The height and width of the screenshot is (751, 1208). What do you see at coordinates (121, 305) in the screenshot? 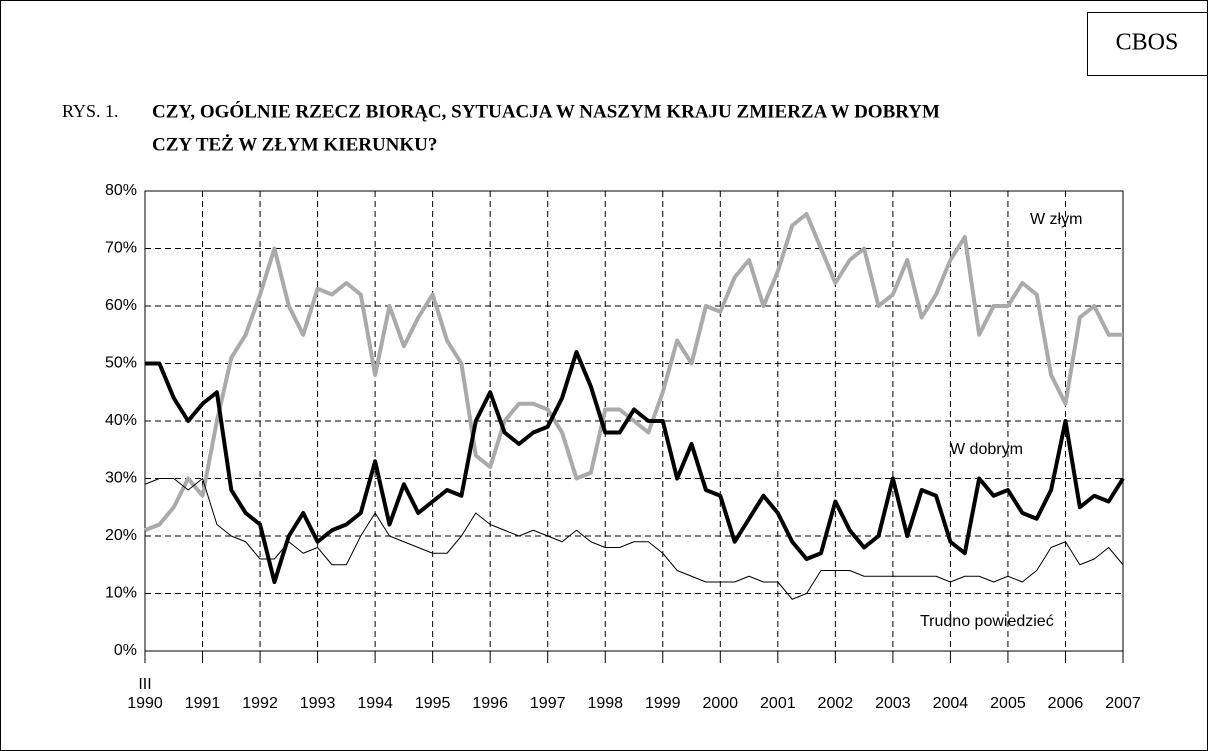
I see `y-tick-label: 60%` at bounding box center [121, 305].